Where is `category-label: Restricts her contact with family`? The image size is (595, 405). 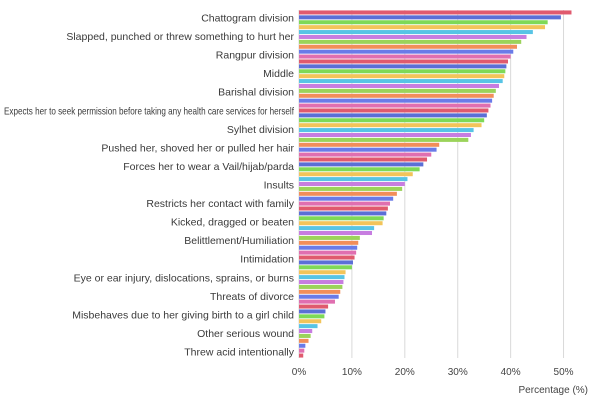 category-label: Restricts her contact with family is located at coordinates (220, 204).